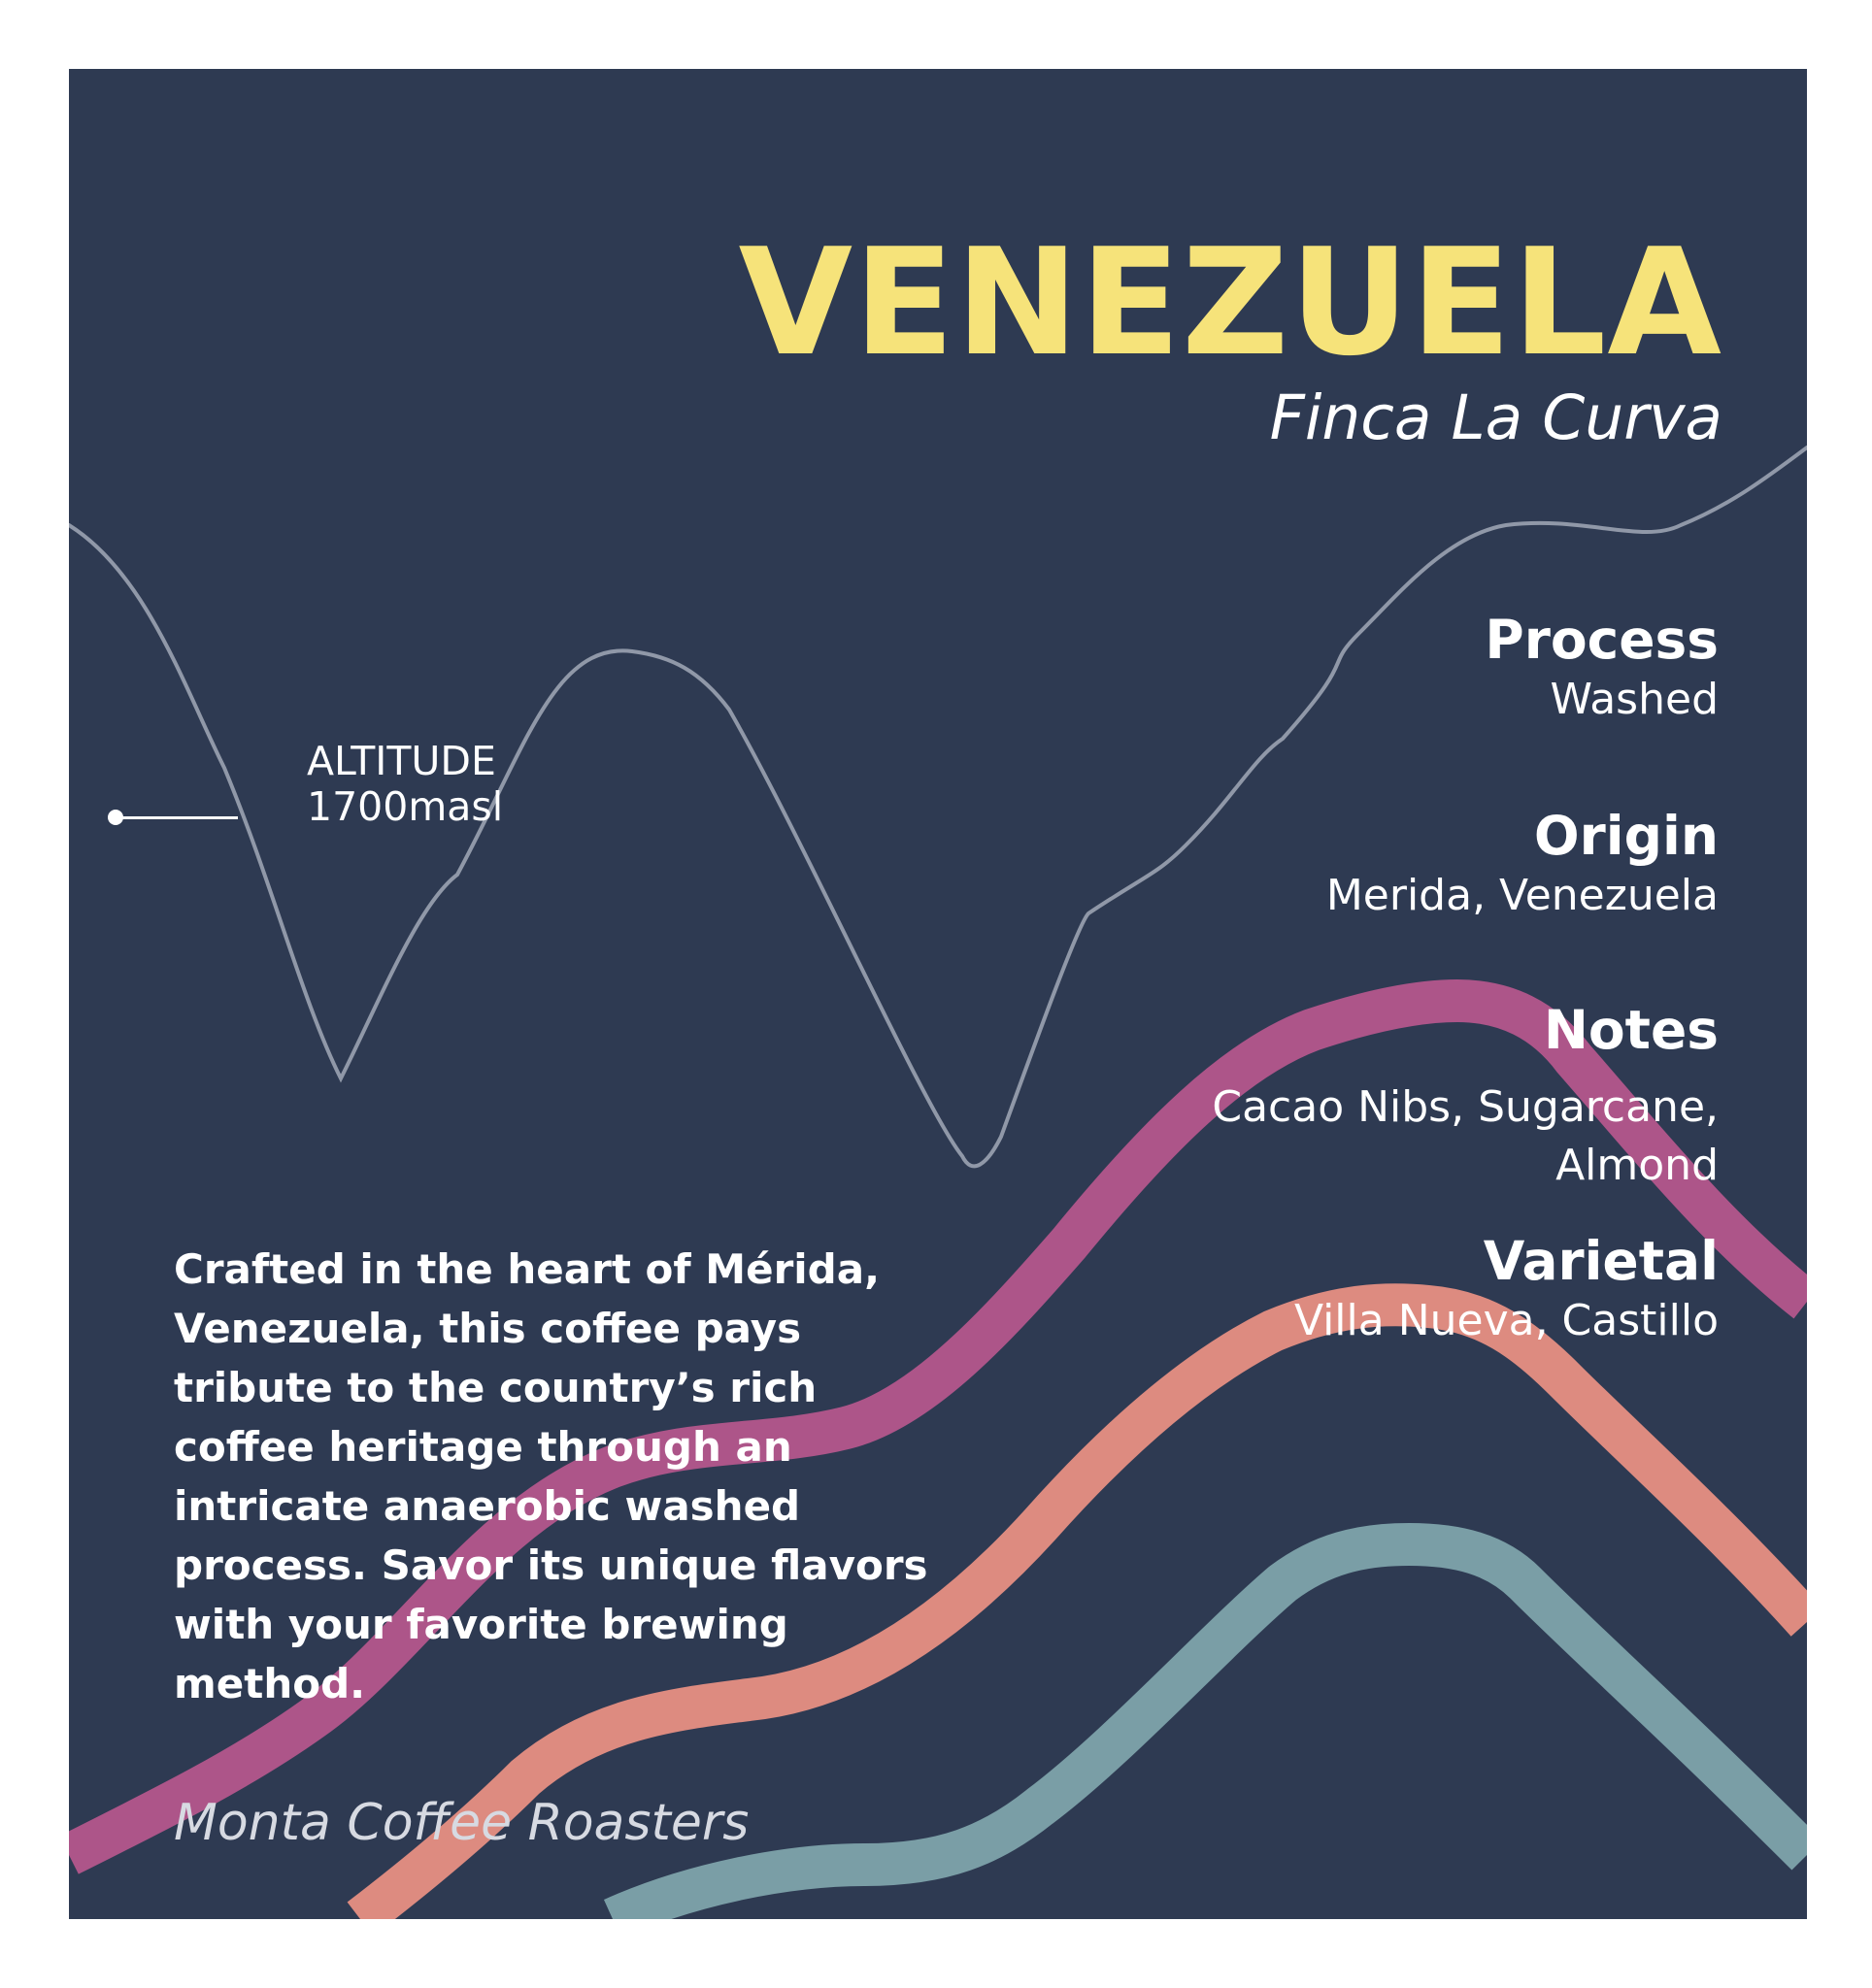 The image size is (1872, 1988). Describe the element at coordinates (1626, 836) in the screenshot. I see `origin-label: Origin` at that location.